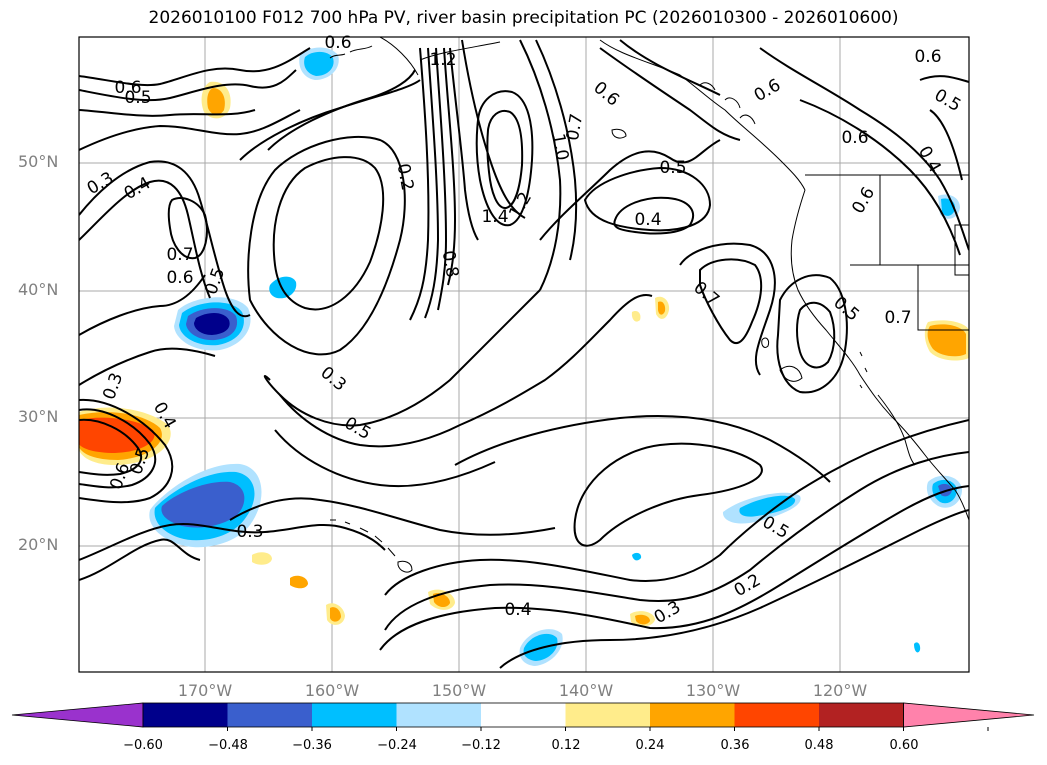 The image size is (1047, 765). Describe the element at coordinates (459, 690) in the screenshot. I see `lon-label-150w: 150°W` at that location.